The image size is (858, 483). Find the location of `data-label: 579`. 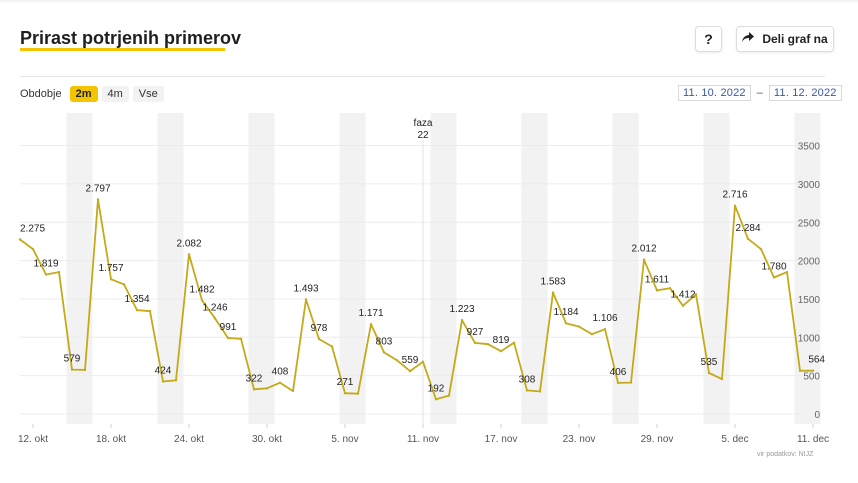

data-label: 579 is located at coordinates (72, 359).